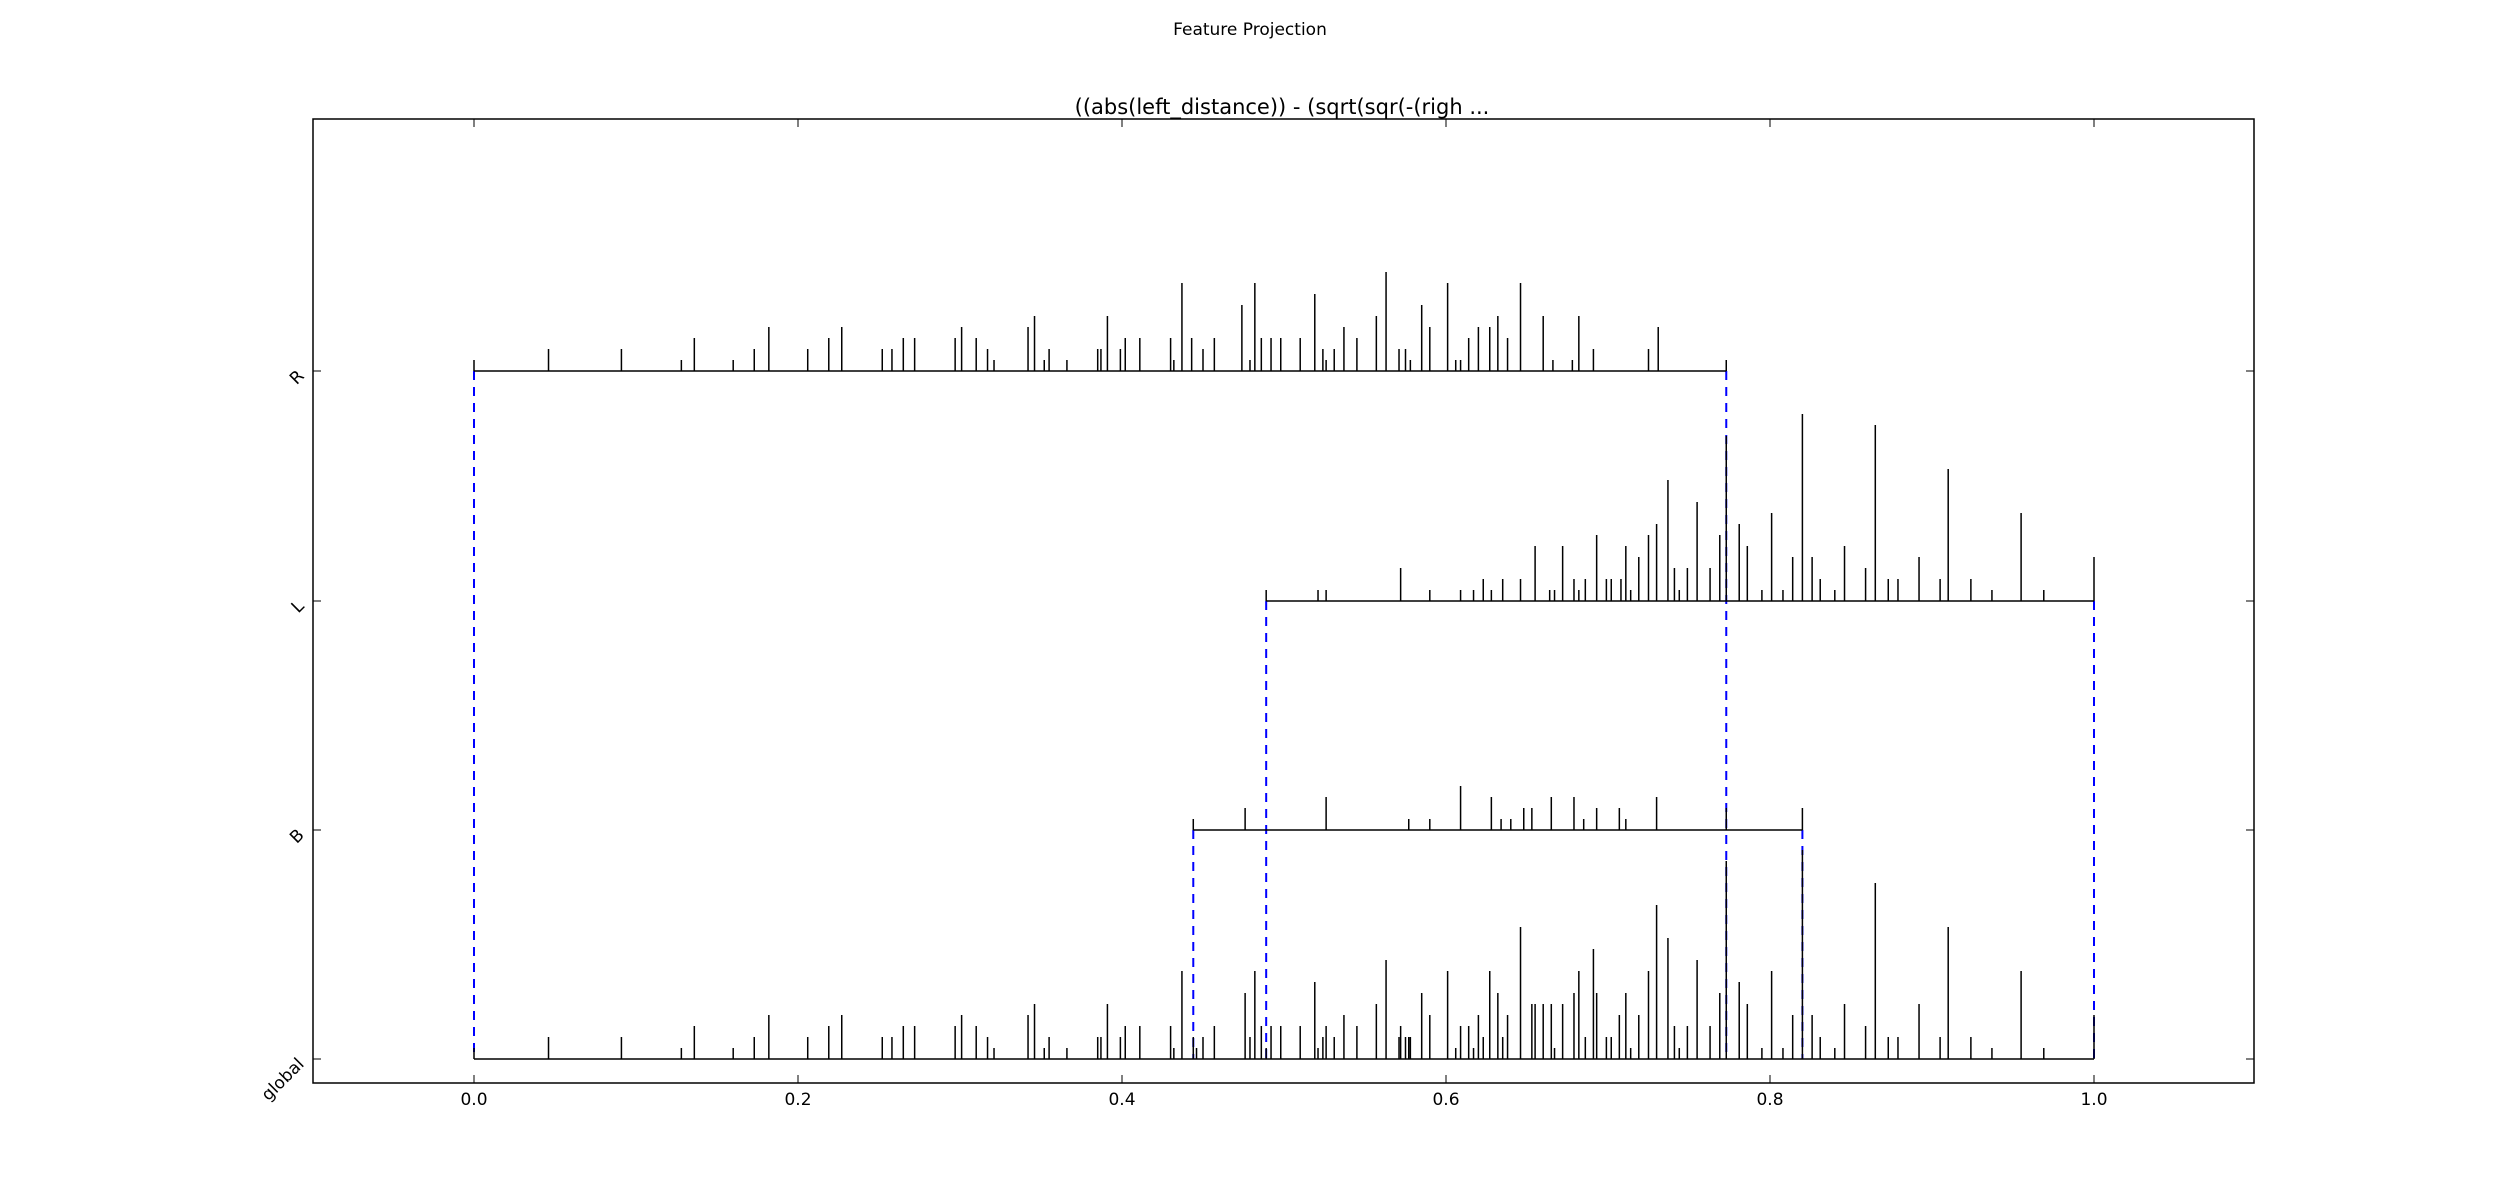 The image size is (2500, 1200). What do you see at coordinates (1445, 1100) in the screenshot?
I see `xtick-label-3: 0.6` at bounding box center [1445, 1100].